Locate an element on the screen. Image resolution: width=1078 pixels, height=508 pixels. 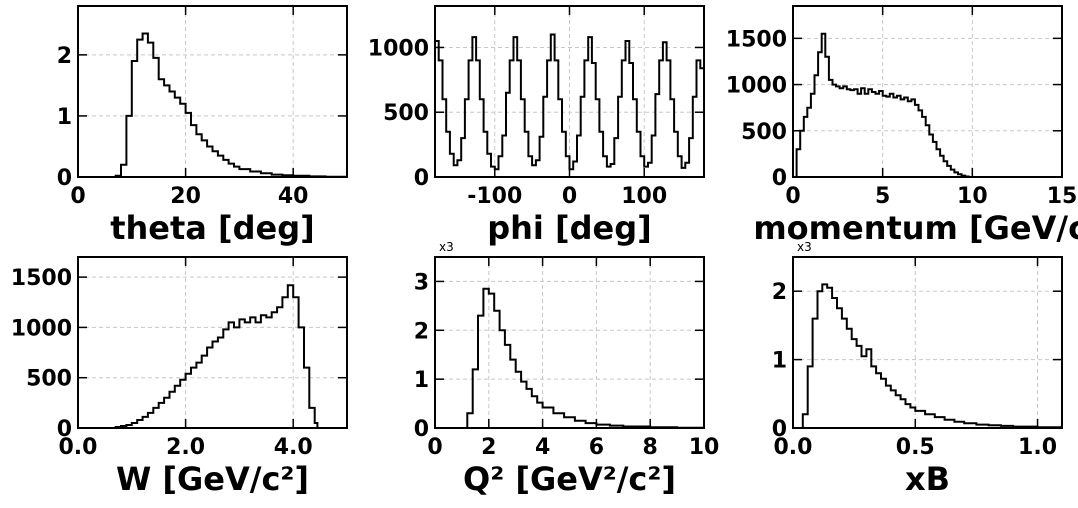
x-tick-label: 5 is located at coordinates (882, 196).